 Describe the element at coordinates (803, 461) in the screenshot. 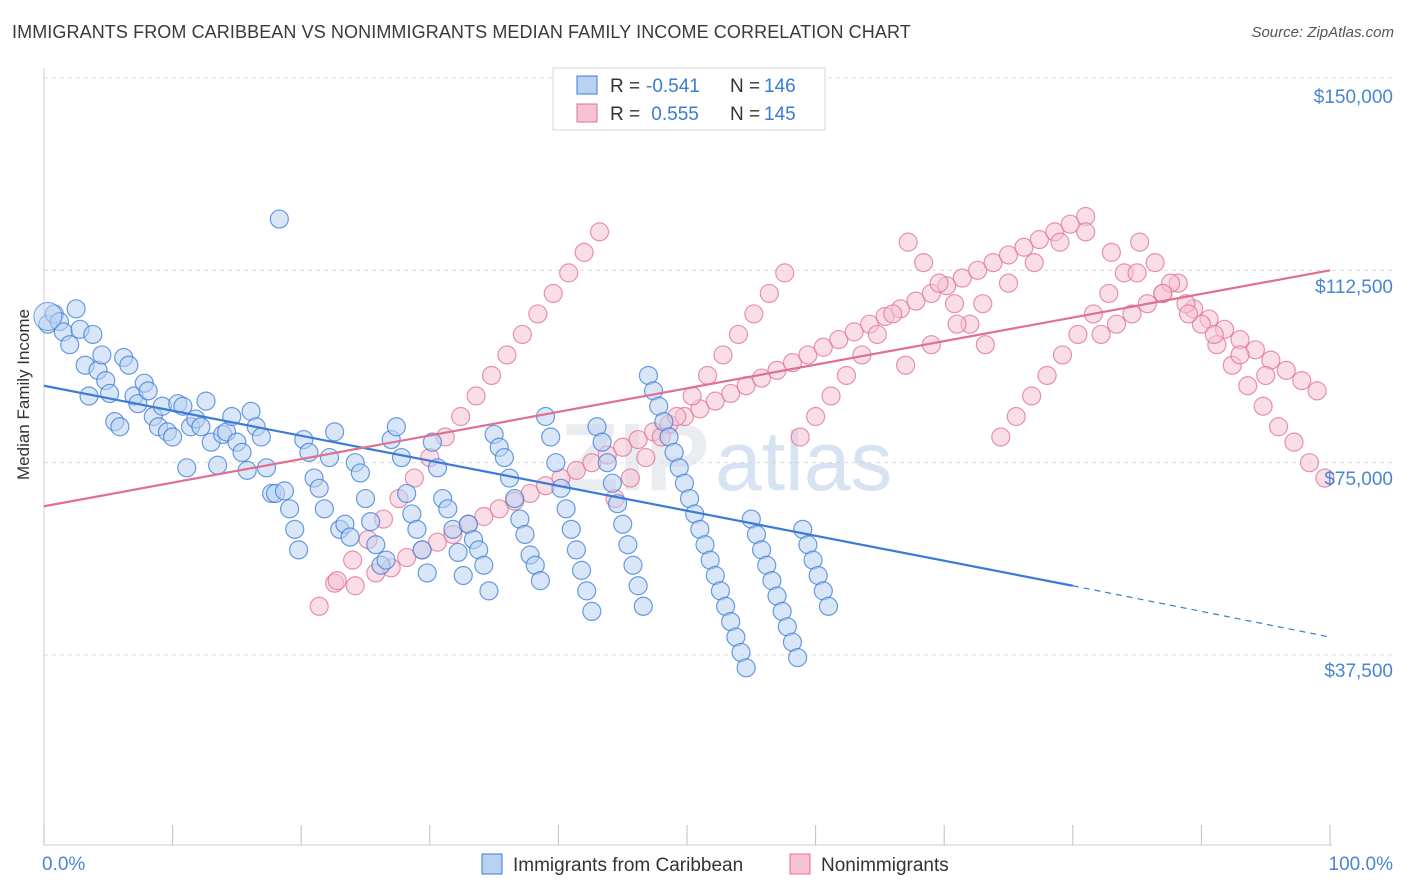

I see `watermark-atlas: atlas` at that location.